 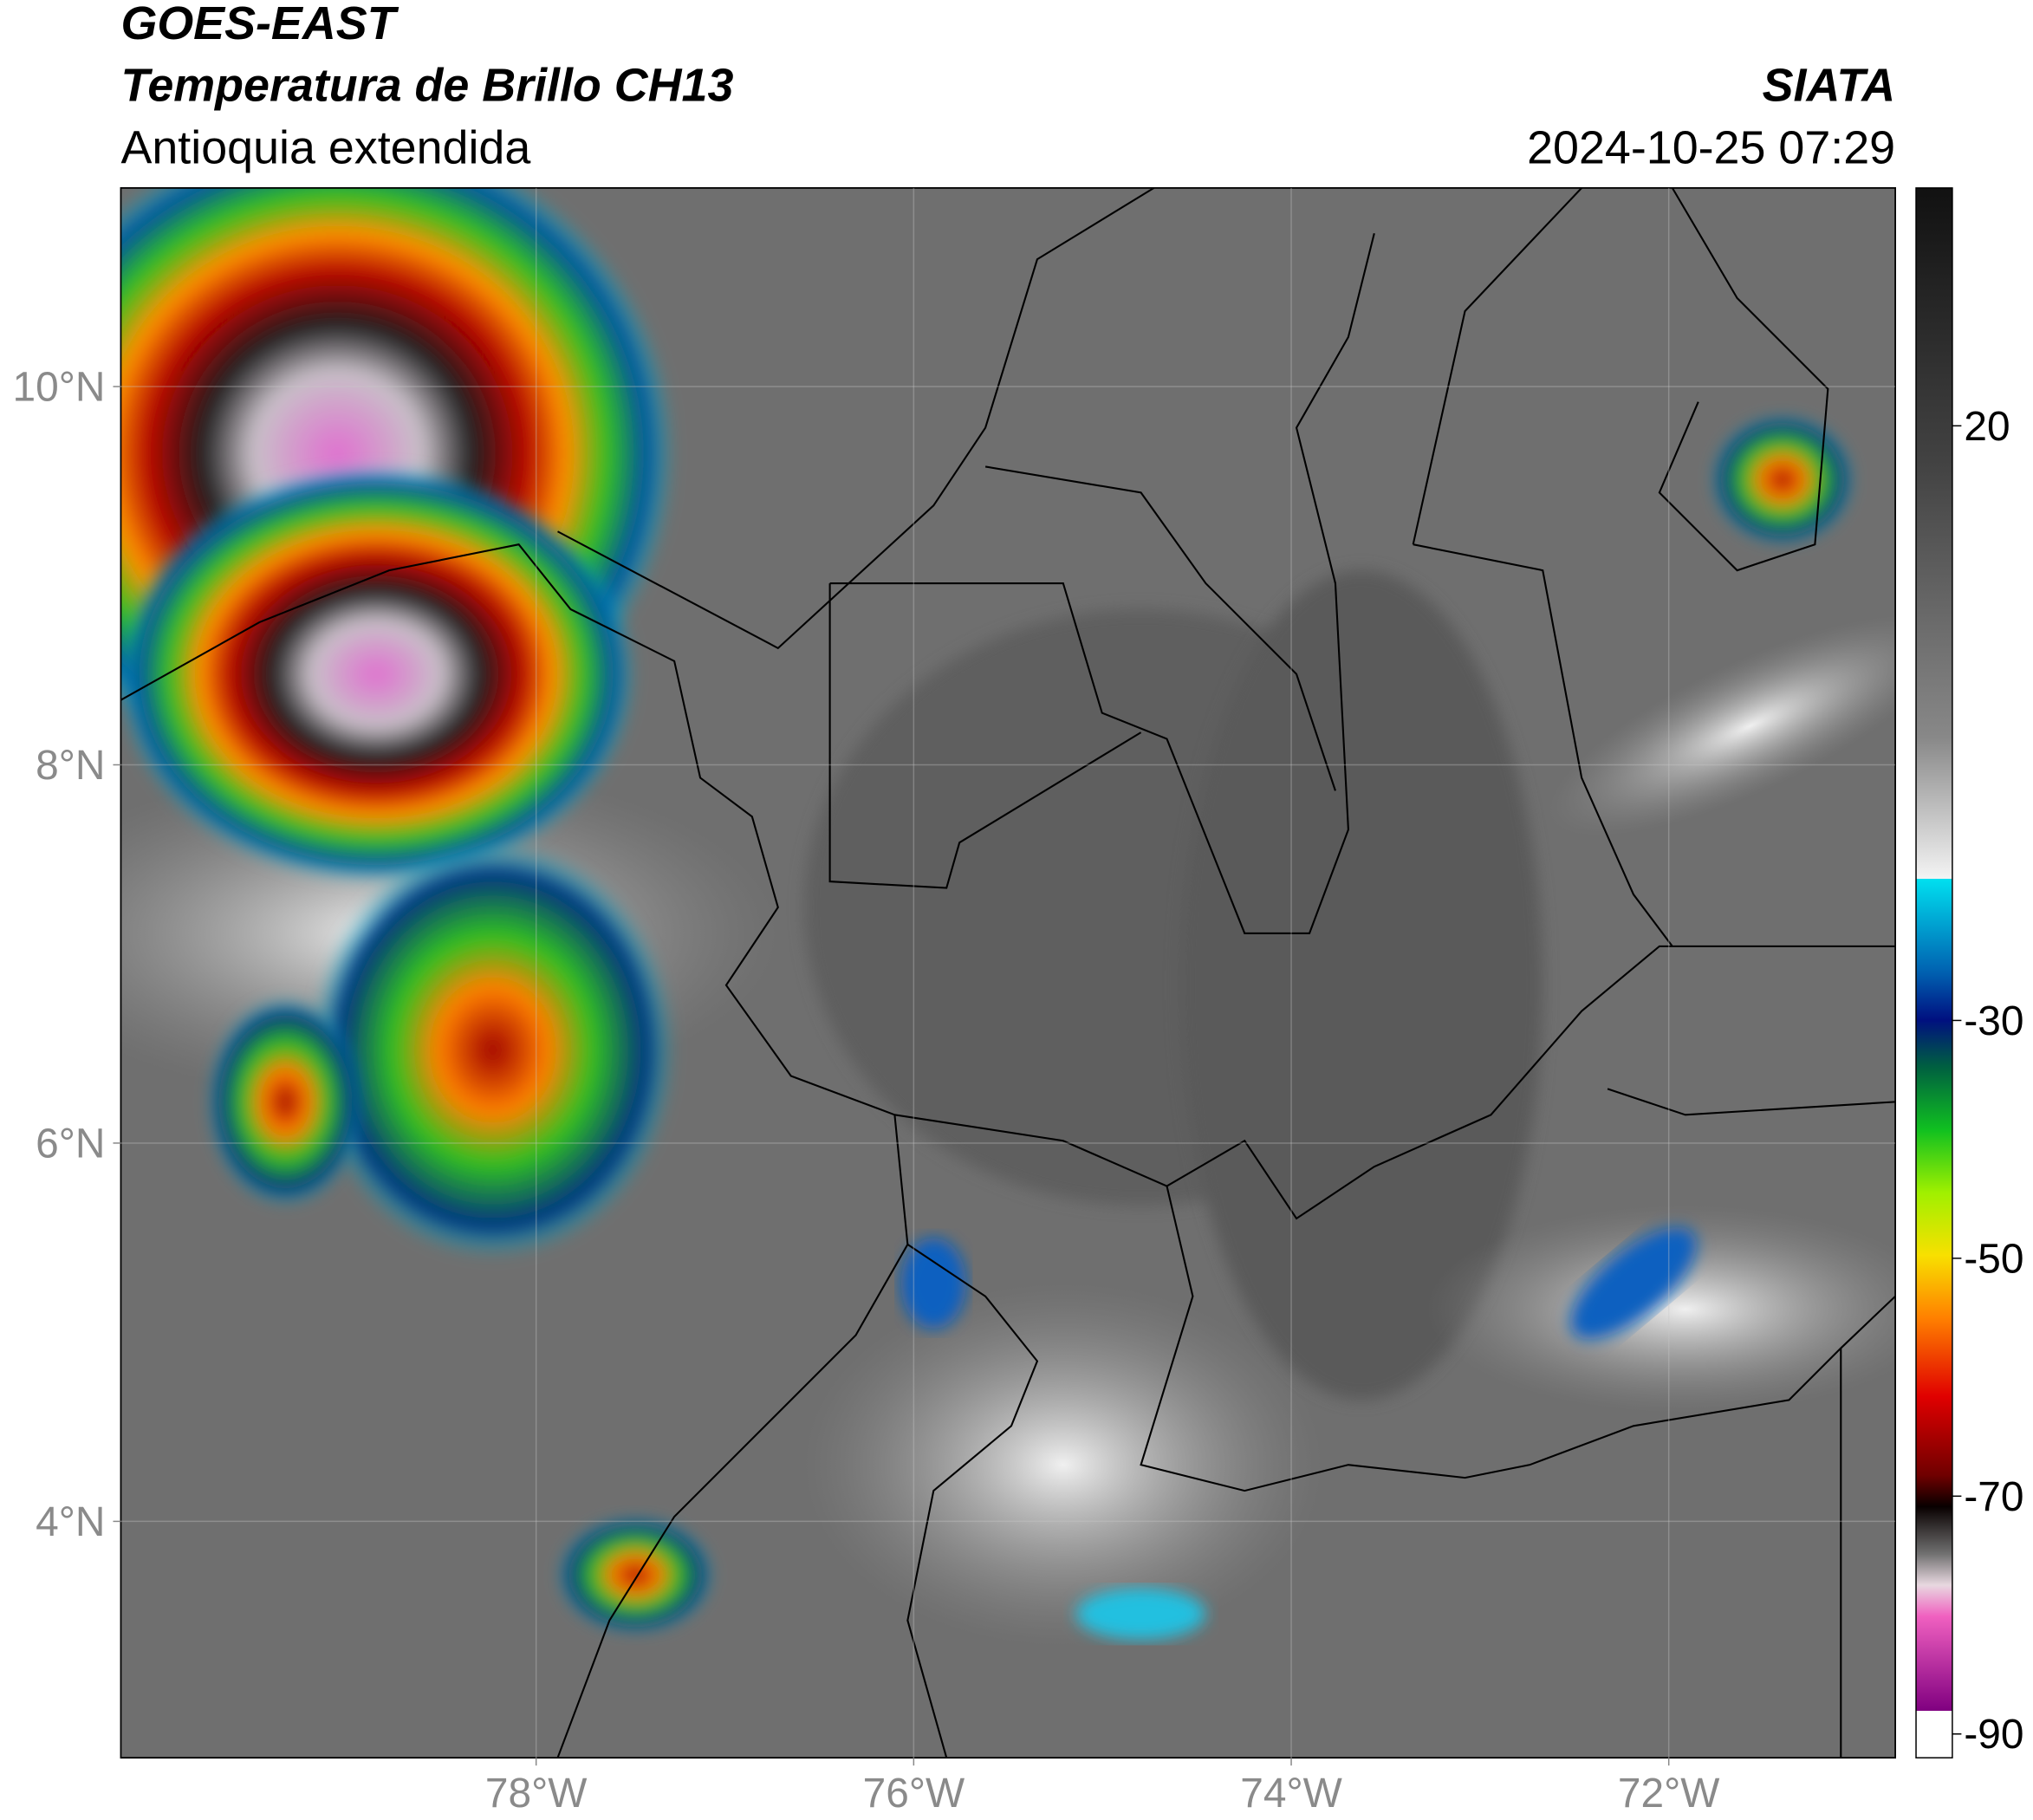 What do you see at coordinates (325, 147) in the screenshot?
I see `region: Antioquia extendida` at bounding box center [325, 147].